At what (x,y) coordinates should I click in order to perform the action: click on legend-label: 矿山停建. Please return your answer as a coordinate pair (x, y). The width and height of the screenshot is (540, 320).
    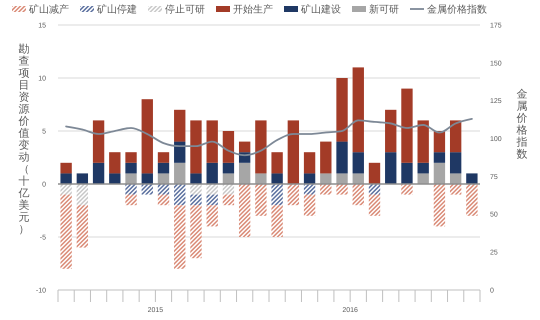
    Looking at the image, I should click on (116, 10).